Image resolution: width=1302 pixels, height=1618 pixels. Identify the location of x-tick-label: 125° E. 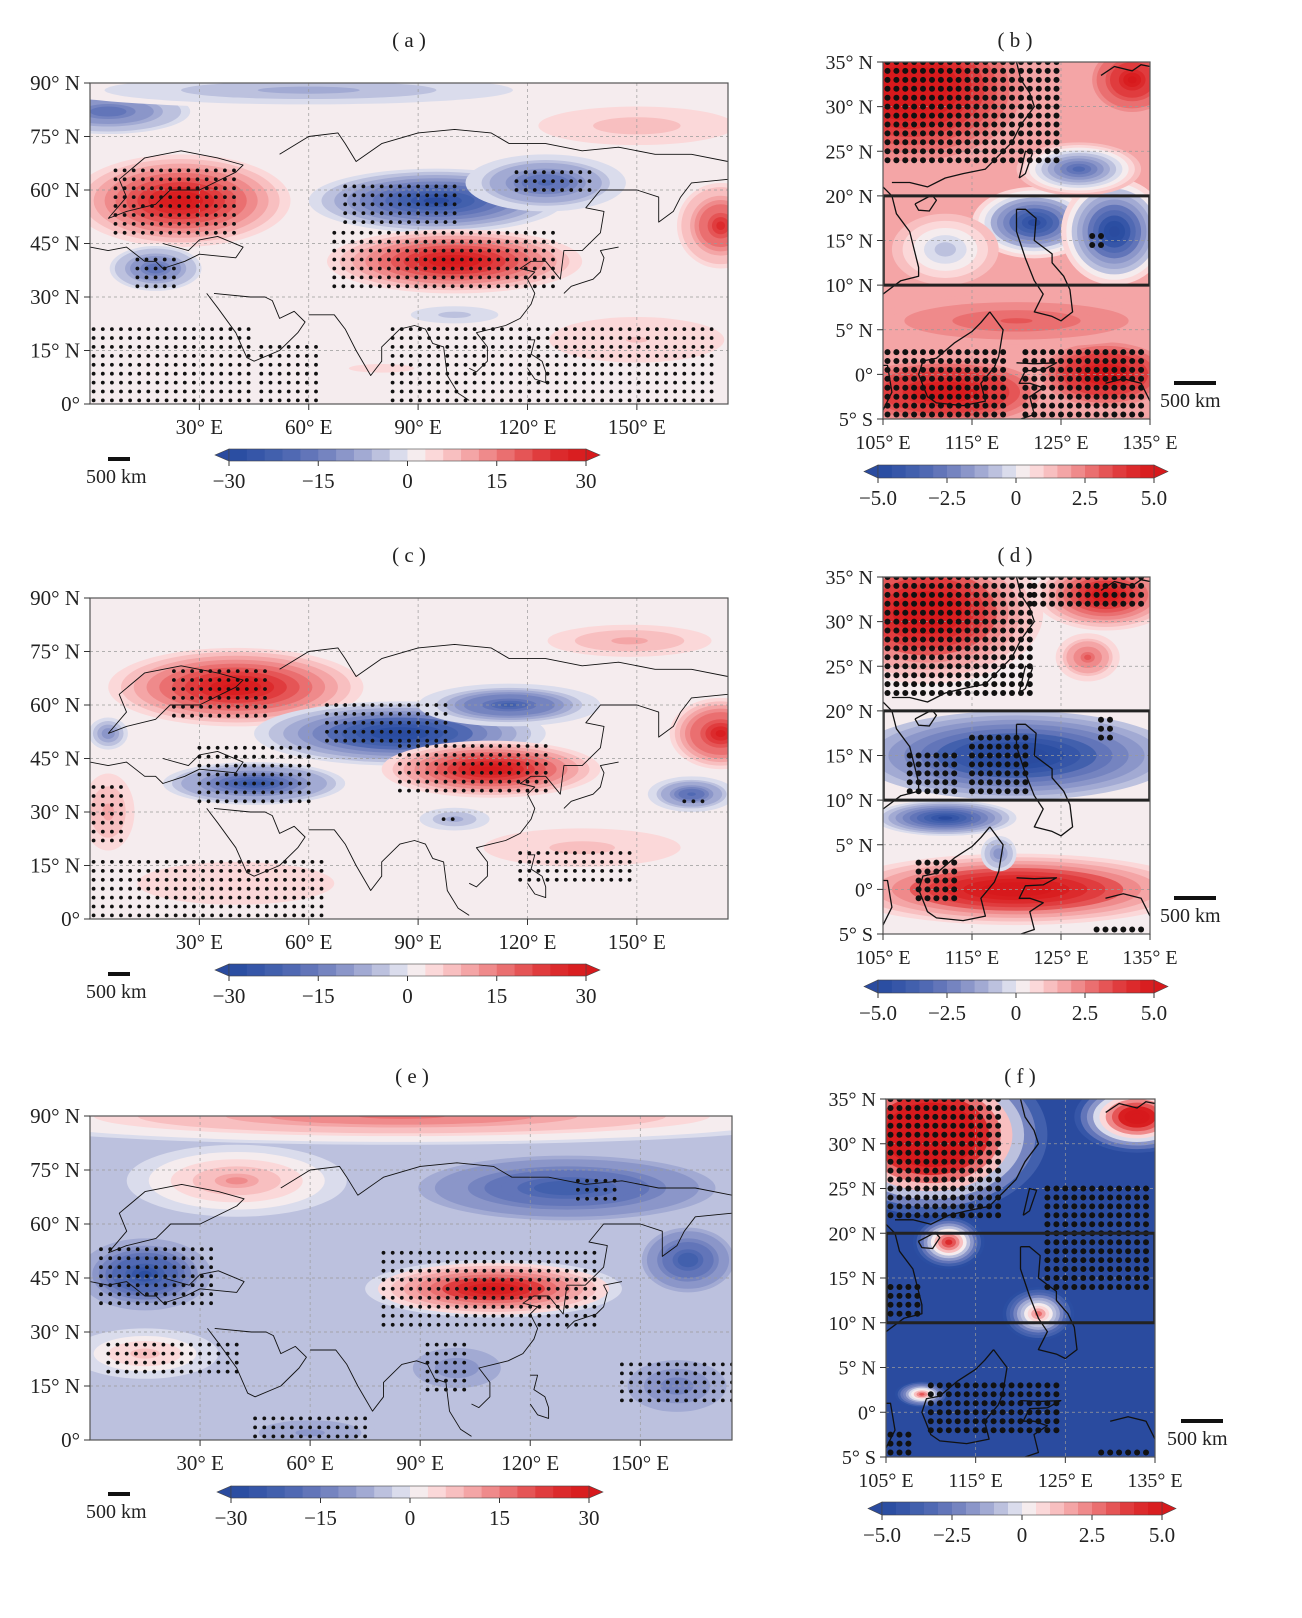
(1060, 443).